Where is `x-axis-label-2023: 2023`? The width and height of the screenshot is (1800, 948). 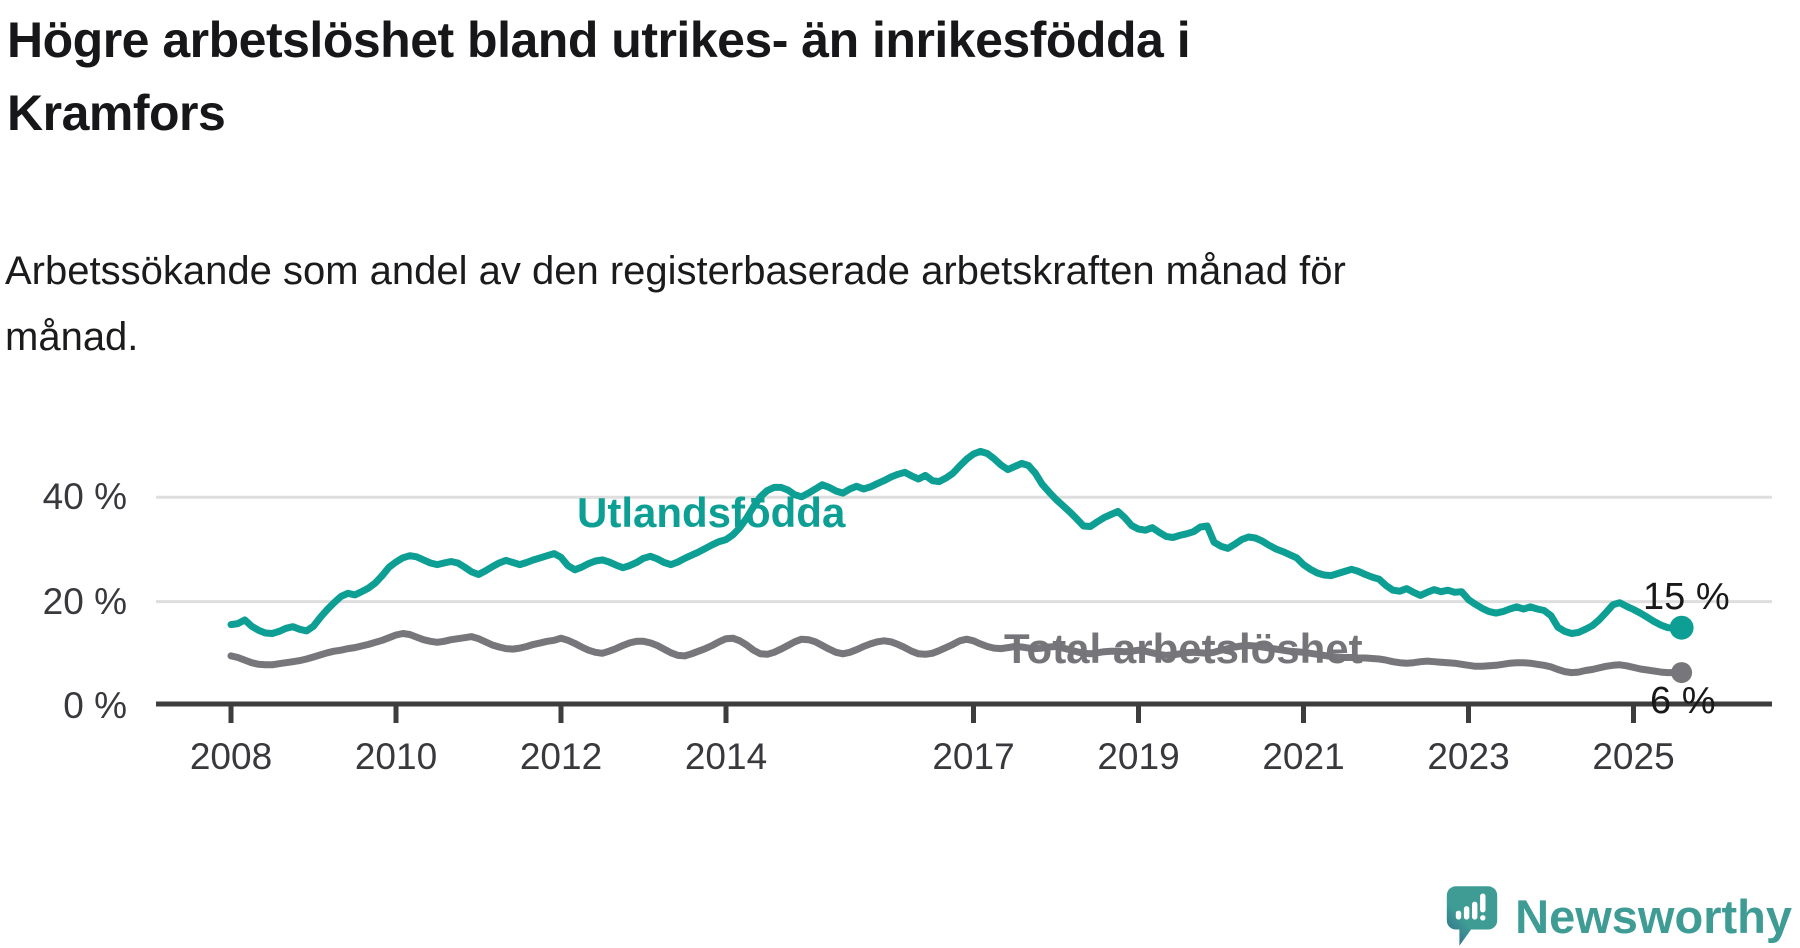 x-axis-label-2023: 2023 is located at coordinates (1468, 756).